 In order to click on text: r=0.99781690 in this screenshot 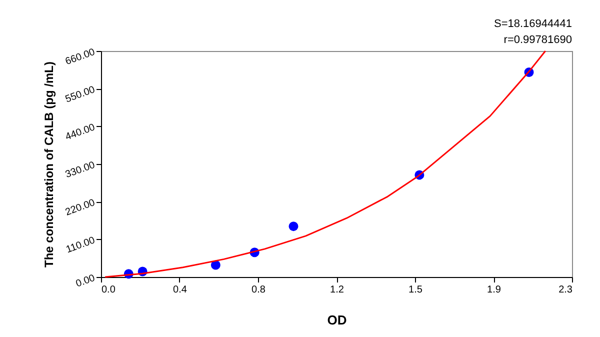, I will do `click(538, 40)`.